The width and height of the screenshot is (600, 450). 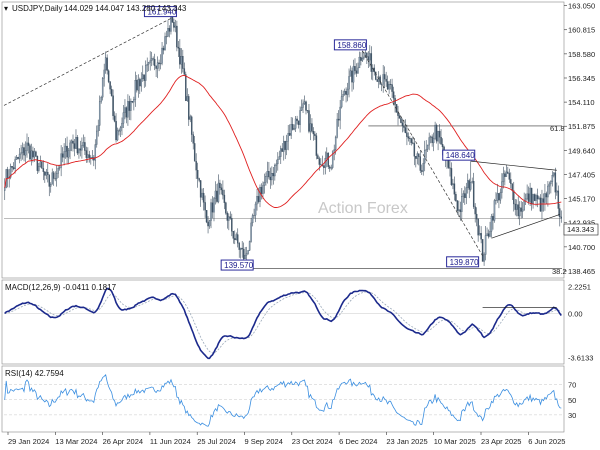 I want to click on macd-axis-label: -3.6133, so click(x=580, y=357).